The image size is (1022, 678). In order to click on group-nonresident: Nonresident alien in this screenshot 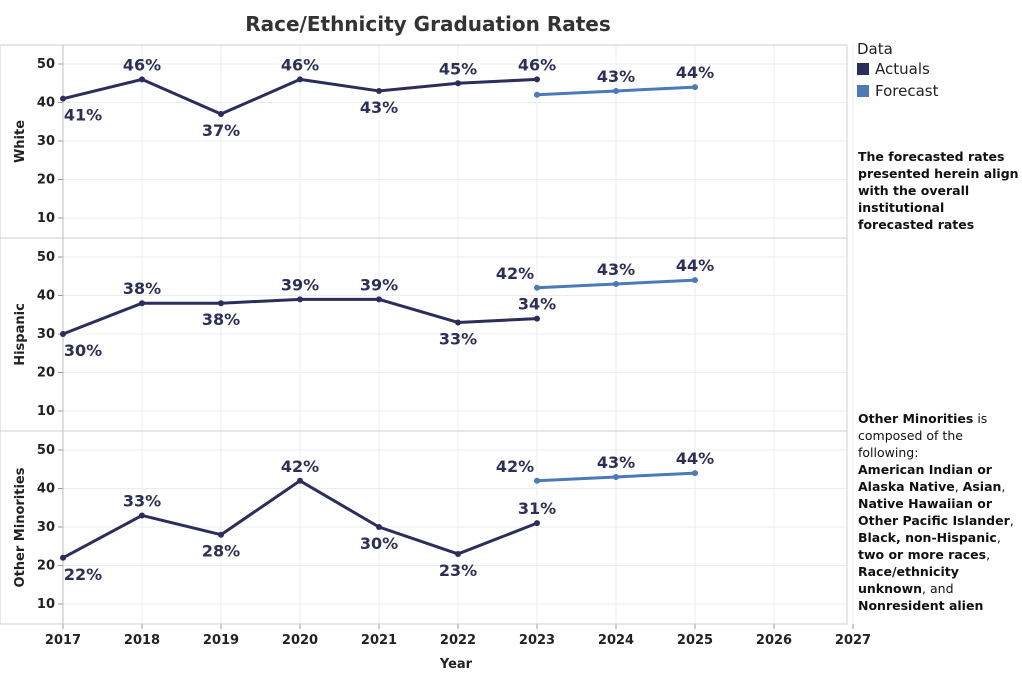, I will do `click(921, 605)`.